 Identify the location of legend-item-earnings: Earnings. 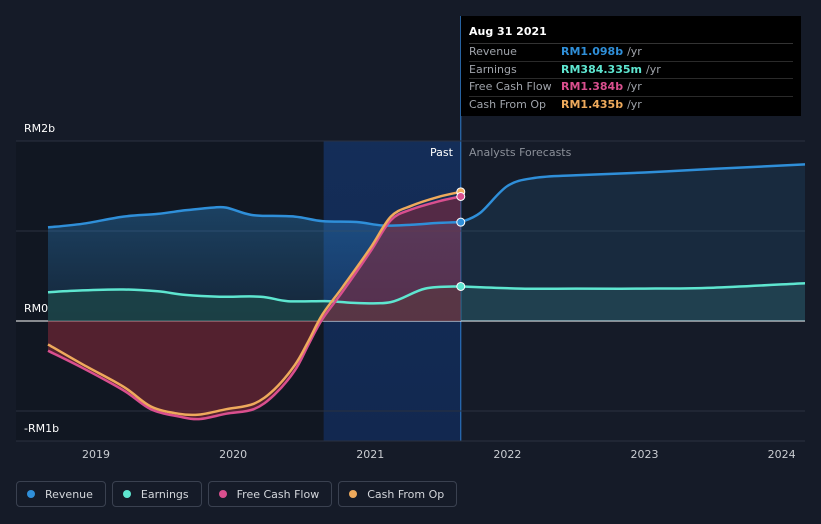
(156, 494).